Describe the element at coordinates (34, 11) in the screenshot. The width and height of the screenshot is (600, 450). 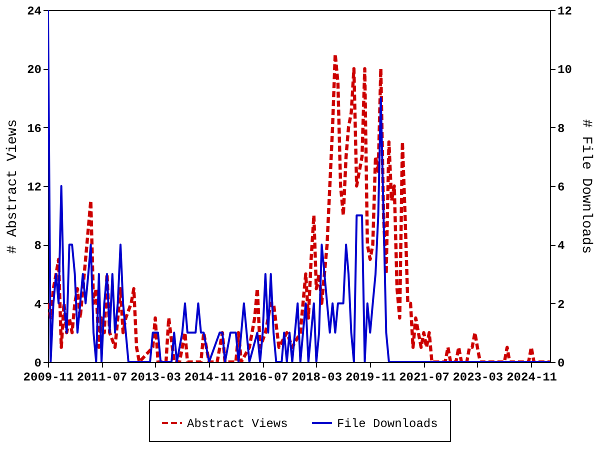
I see `y-tick-label: 24` at that location.